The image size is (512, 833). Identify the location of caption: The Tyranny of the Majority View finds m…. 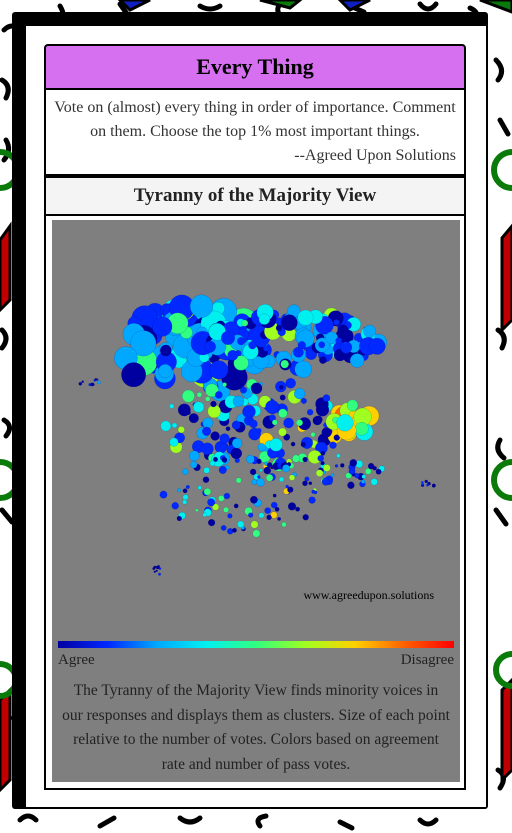
(256, 727).